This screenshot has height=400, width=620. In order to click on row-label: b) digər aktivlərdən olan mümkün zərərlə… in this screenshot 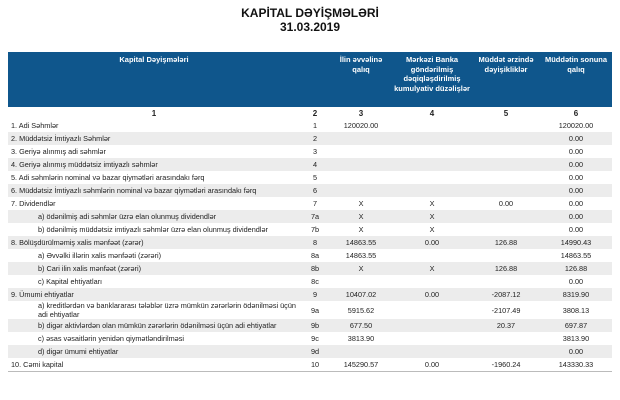, I will do `click(154, 325)`.